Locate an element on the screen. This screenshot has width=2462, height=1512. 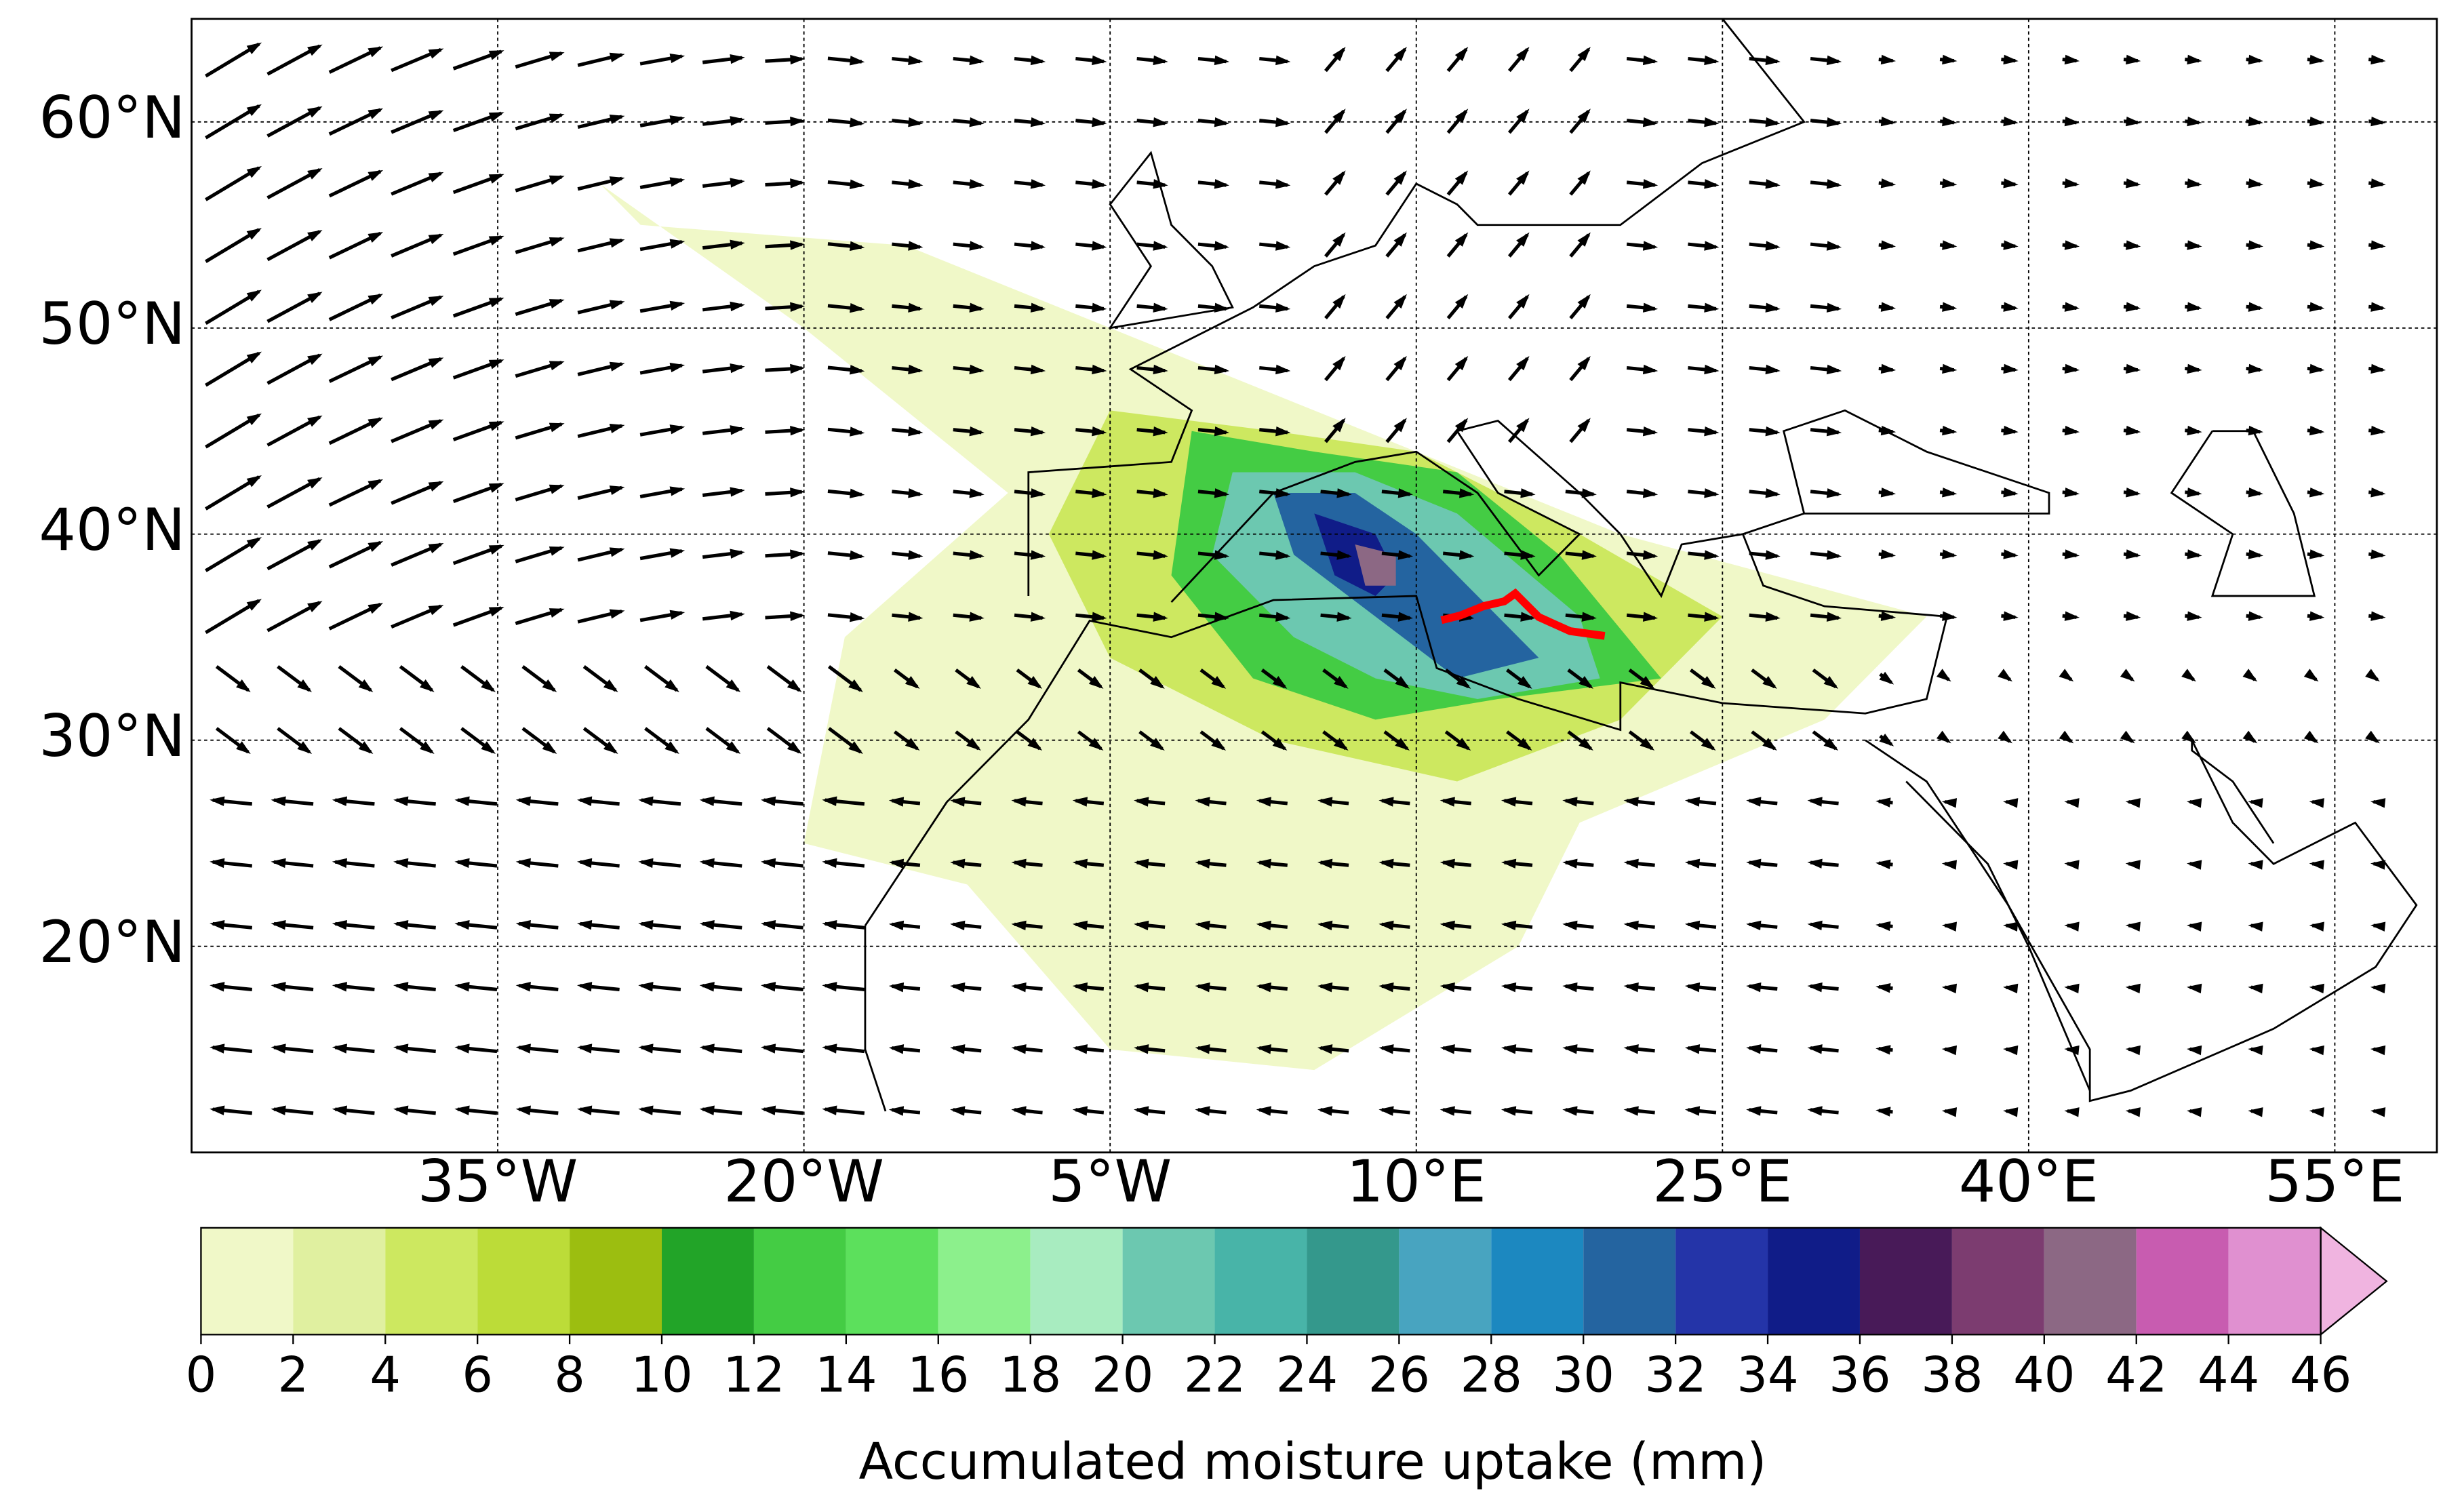
colorbar-tick-label: 46 is located at coordinates (2320, 1376).